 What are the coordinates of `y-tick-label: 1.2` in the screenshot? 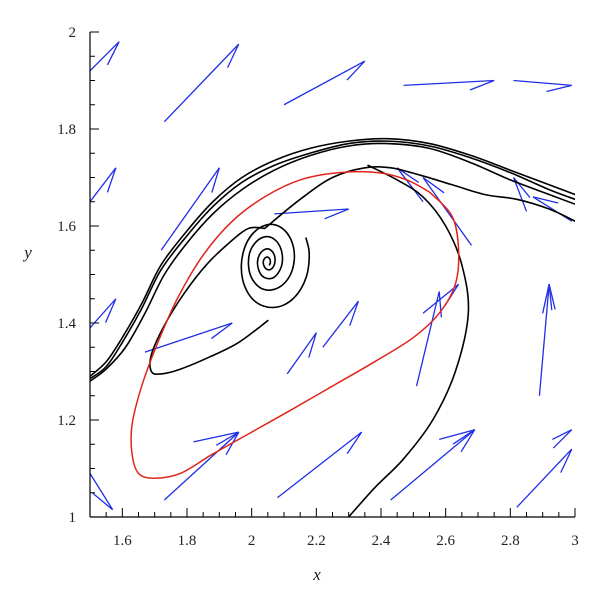 It's located at (66, 421).